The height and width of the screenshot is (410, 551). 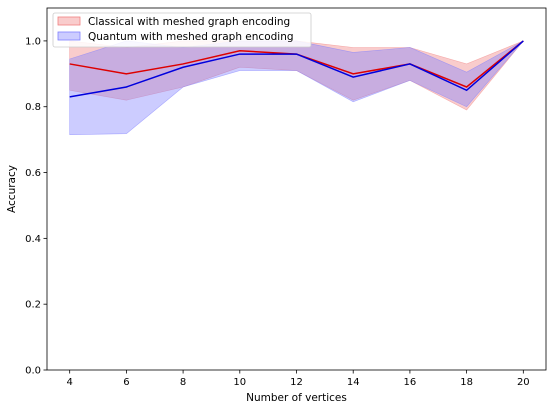 What do you see at coordinates (33, 41) in the screenshot?
I see `y-tick-label: 1.0` at bounding box center [33, 41].